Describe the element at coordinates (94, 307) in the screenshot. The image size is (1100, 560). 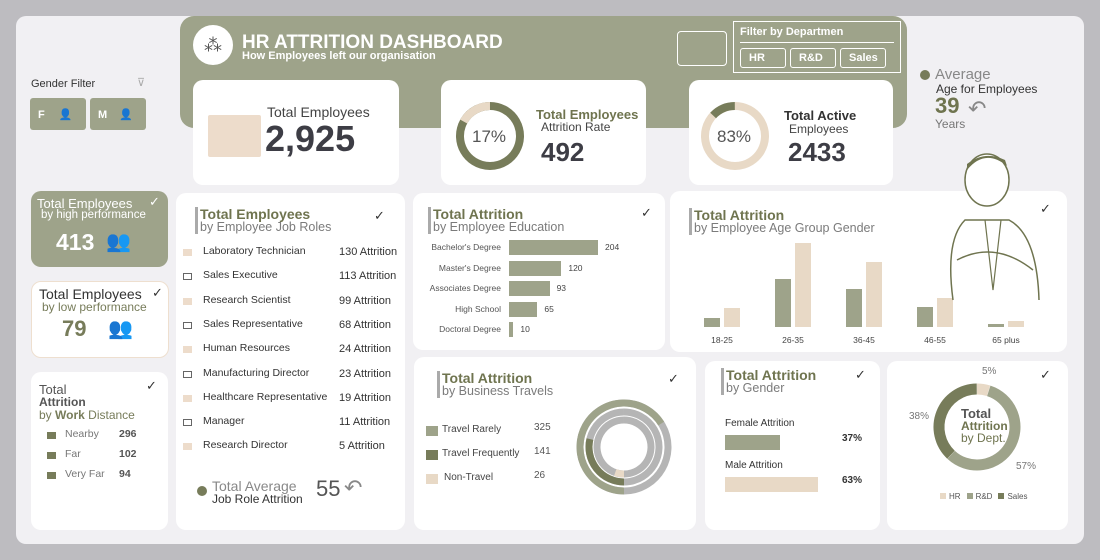
I see `low-perf-sub: by low performance` at that location.